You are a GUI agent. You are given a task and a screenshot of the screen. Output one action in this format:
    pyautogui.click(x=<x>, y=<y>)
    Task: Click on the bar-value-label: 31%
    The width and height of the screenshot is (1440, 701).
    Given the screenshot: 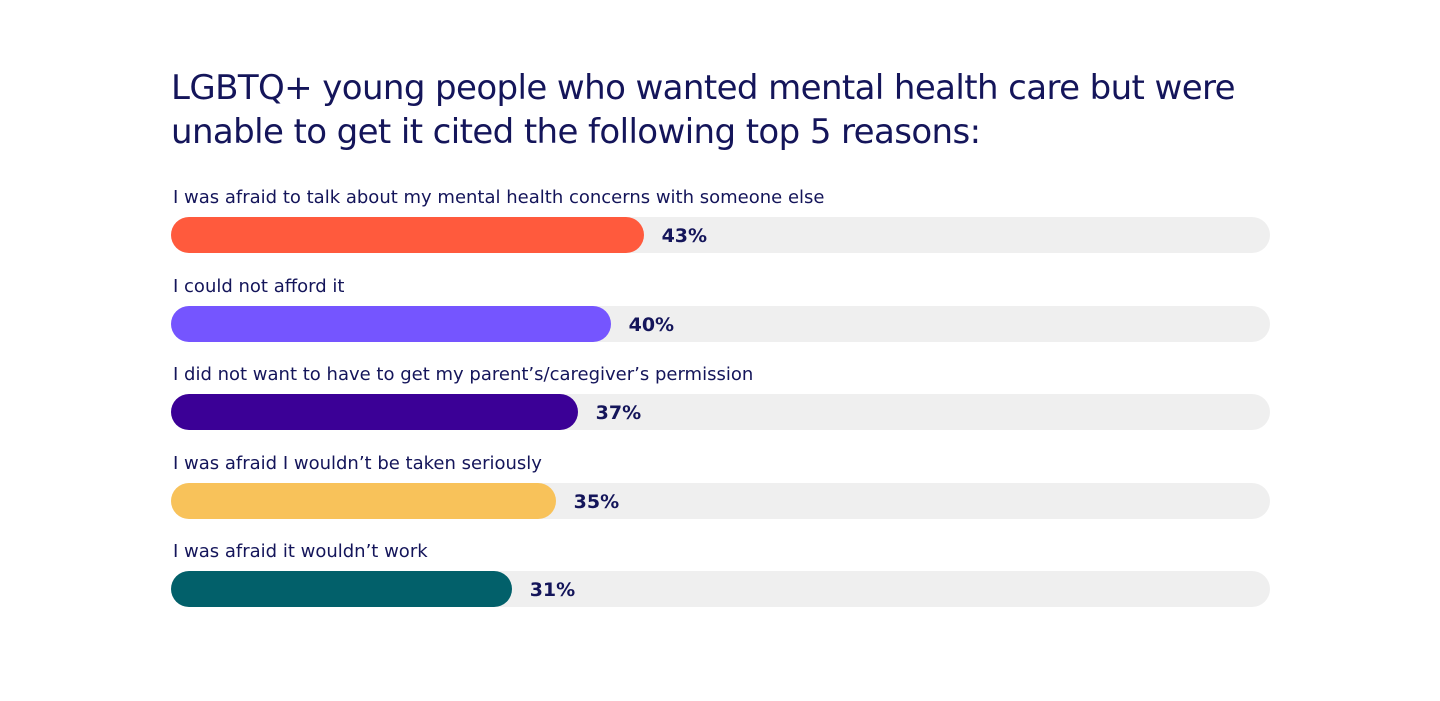 What is the action you would take?
    pyautogui.click(x=552, y=590)
    